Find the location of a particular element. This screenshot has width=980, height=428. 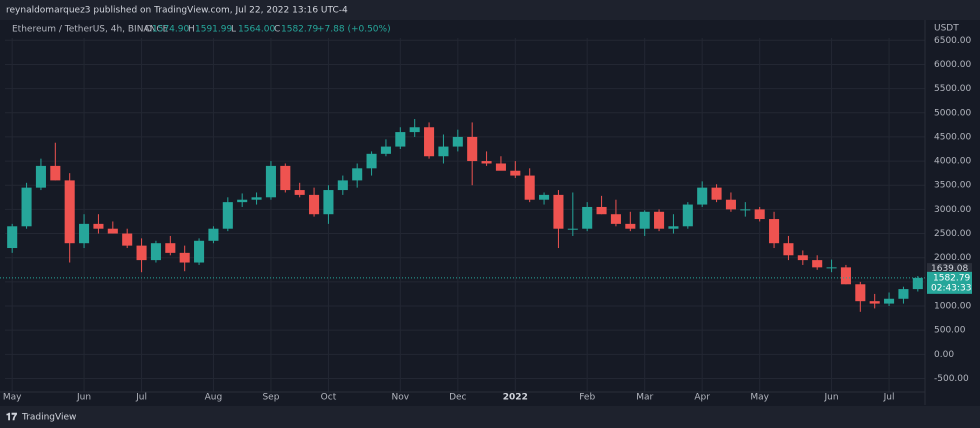

ohlc-item: +7.88 (+0.50%) is located at coordinates (354, 30).